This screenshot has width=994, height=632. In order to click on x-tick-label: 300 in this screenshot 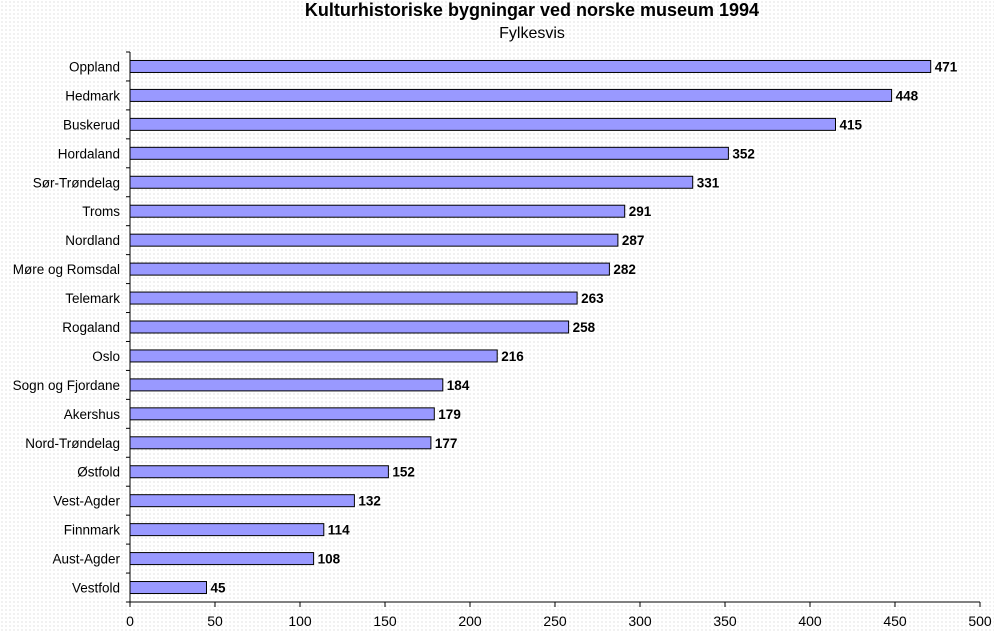, I will do `click(640, 621)`.